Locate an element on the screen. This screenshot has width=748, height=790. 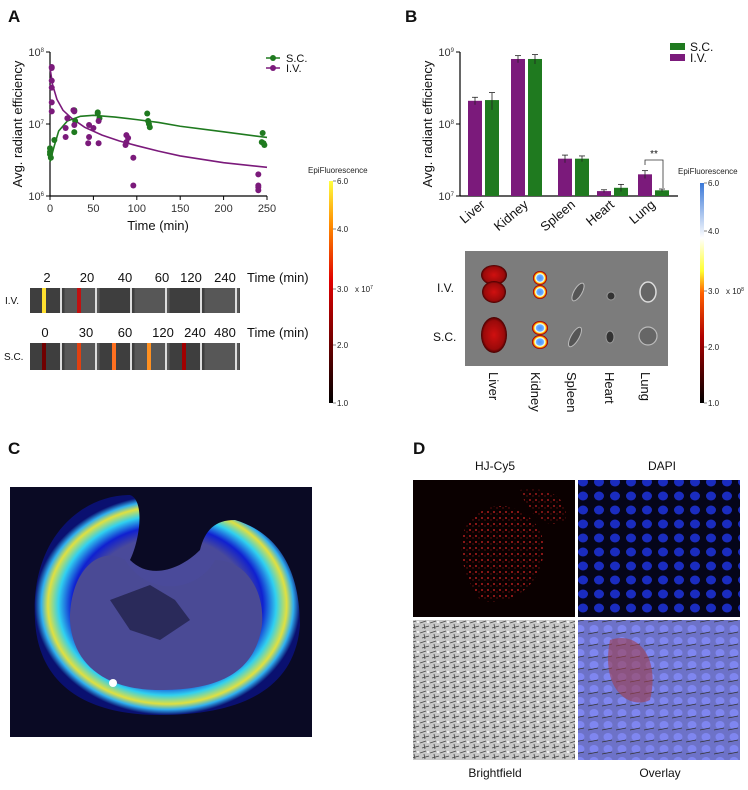
x-axis-label: Time (min) is located at coordinates (158, 225).